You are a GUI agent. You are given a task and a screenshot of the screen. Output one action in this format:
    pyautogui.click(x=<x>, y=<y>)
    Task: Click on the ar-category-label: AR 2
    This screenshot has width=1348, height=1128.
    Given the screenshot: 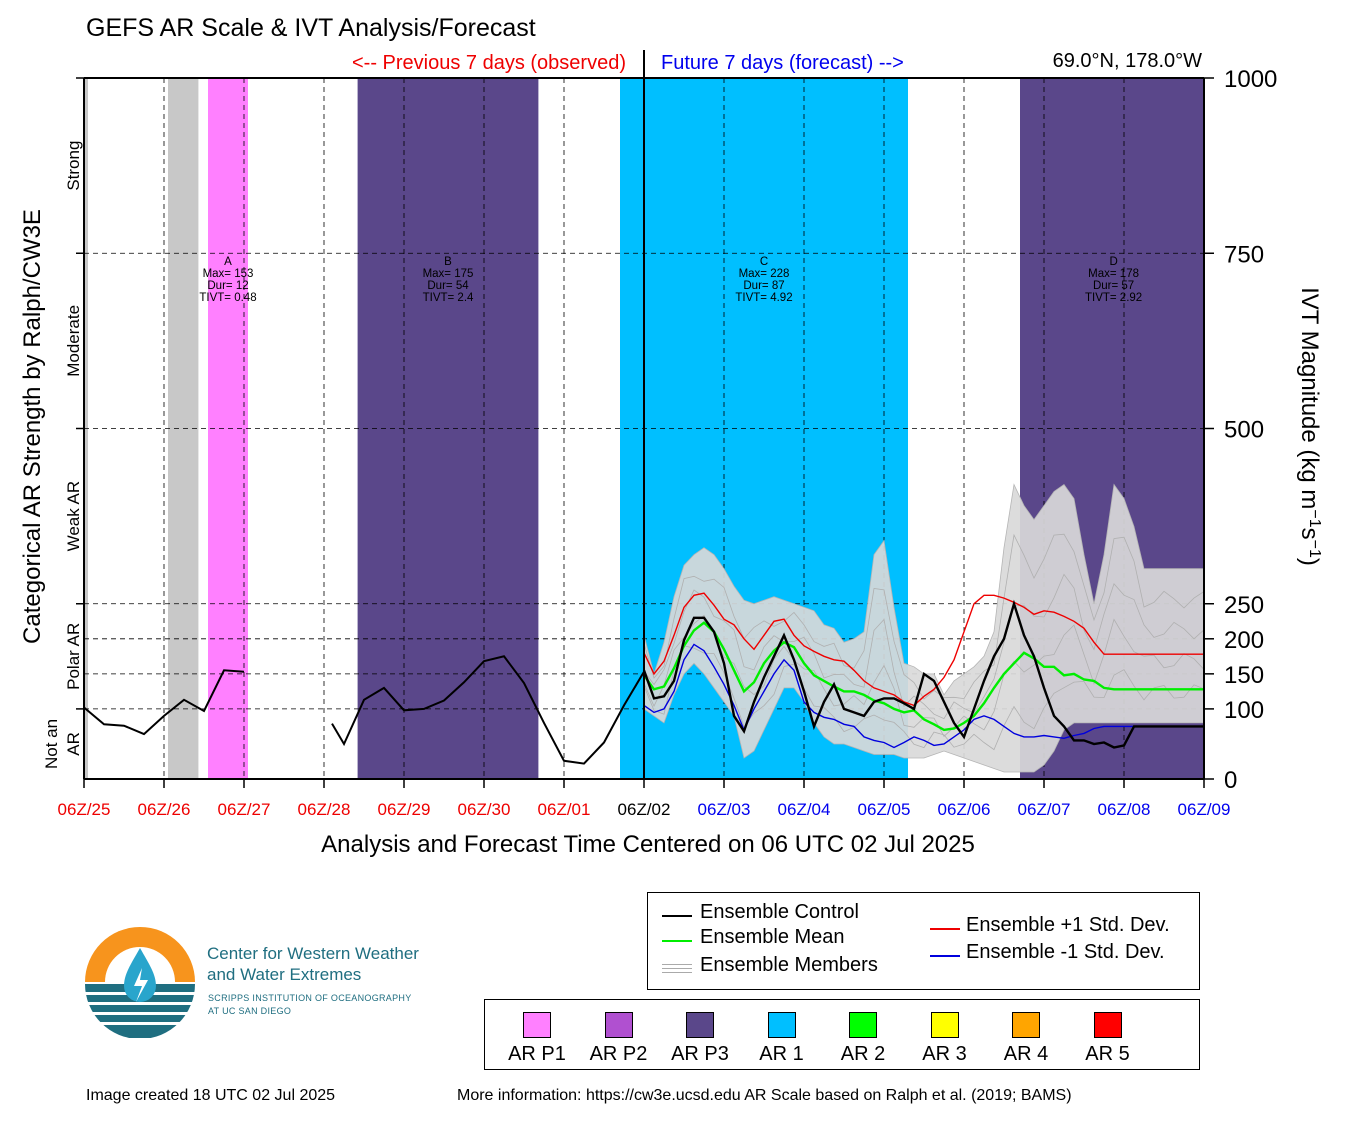 What is the action you would take?
    pyautogui.click(x=863, y=1054)
    